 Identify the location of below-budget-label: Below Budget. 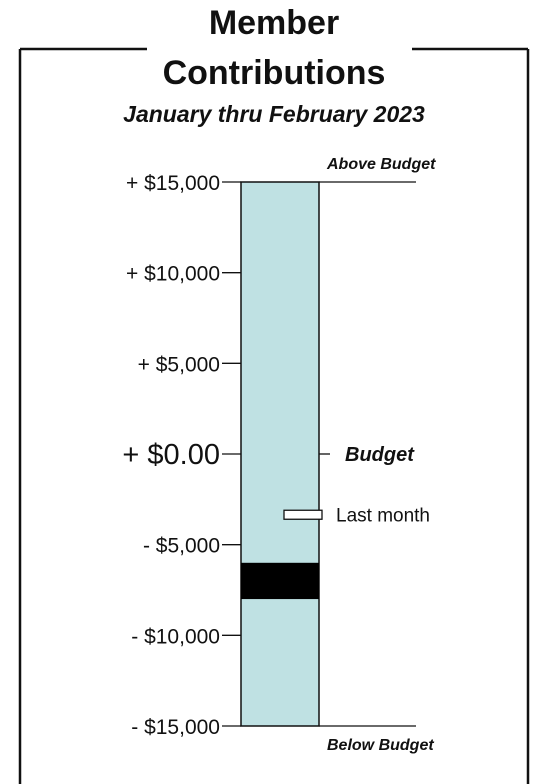
(380, 745).